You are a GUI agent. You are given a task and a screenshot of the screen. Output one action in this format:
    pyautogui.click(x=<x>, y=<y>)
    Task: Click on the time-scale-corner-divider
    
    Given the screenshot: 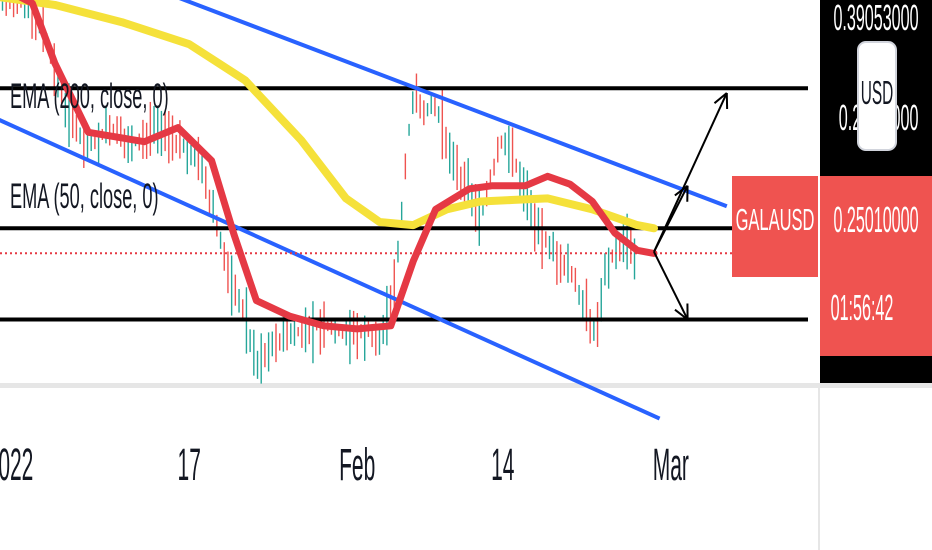 What is the action you would take?
    pyautogui.click(x=819, y=469)
    